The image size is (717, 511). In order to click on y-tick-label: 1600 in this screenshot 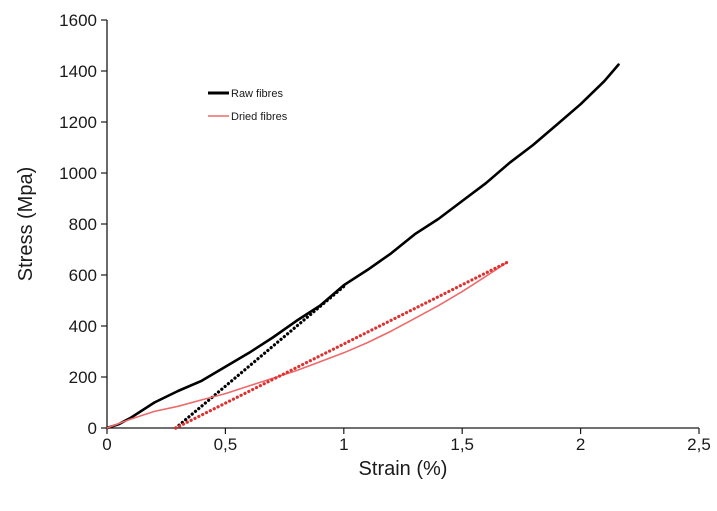, I will do `click(78, 20)`.